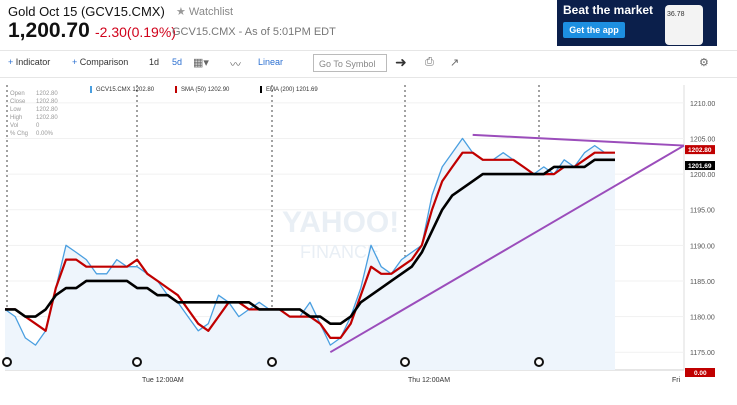  What do you see at coordinates (104, 62) in the screenshot?
I see `comparison-label: Comparison` at bounding box center [104, 62].